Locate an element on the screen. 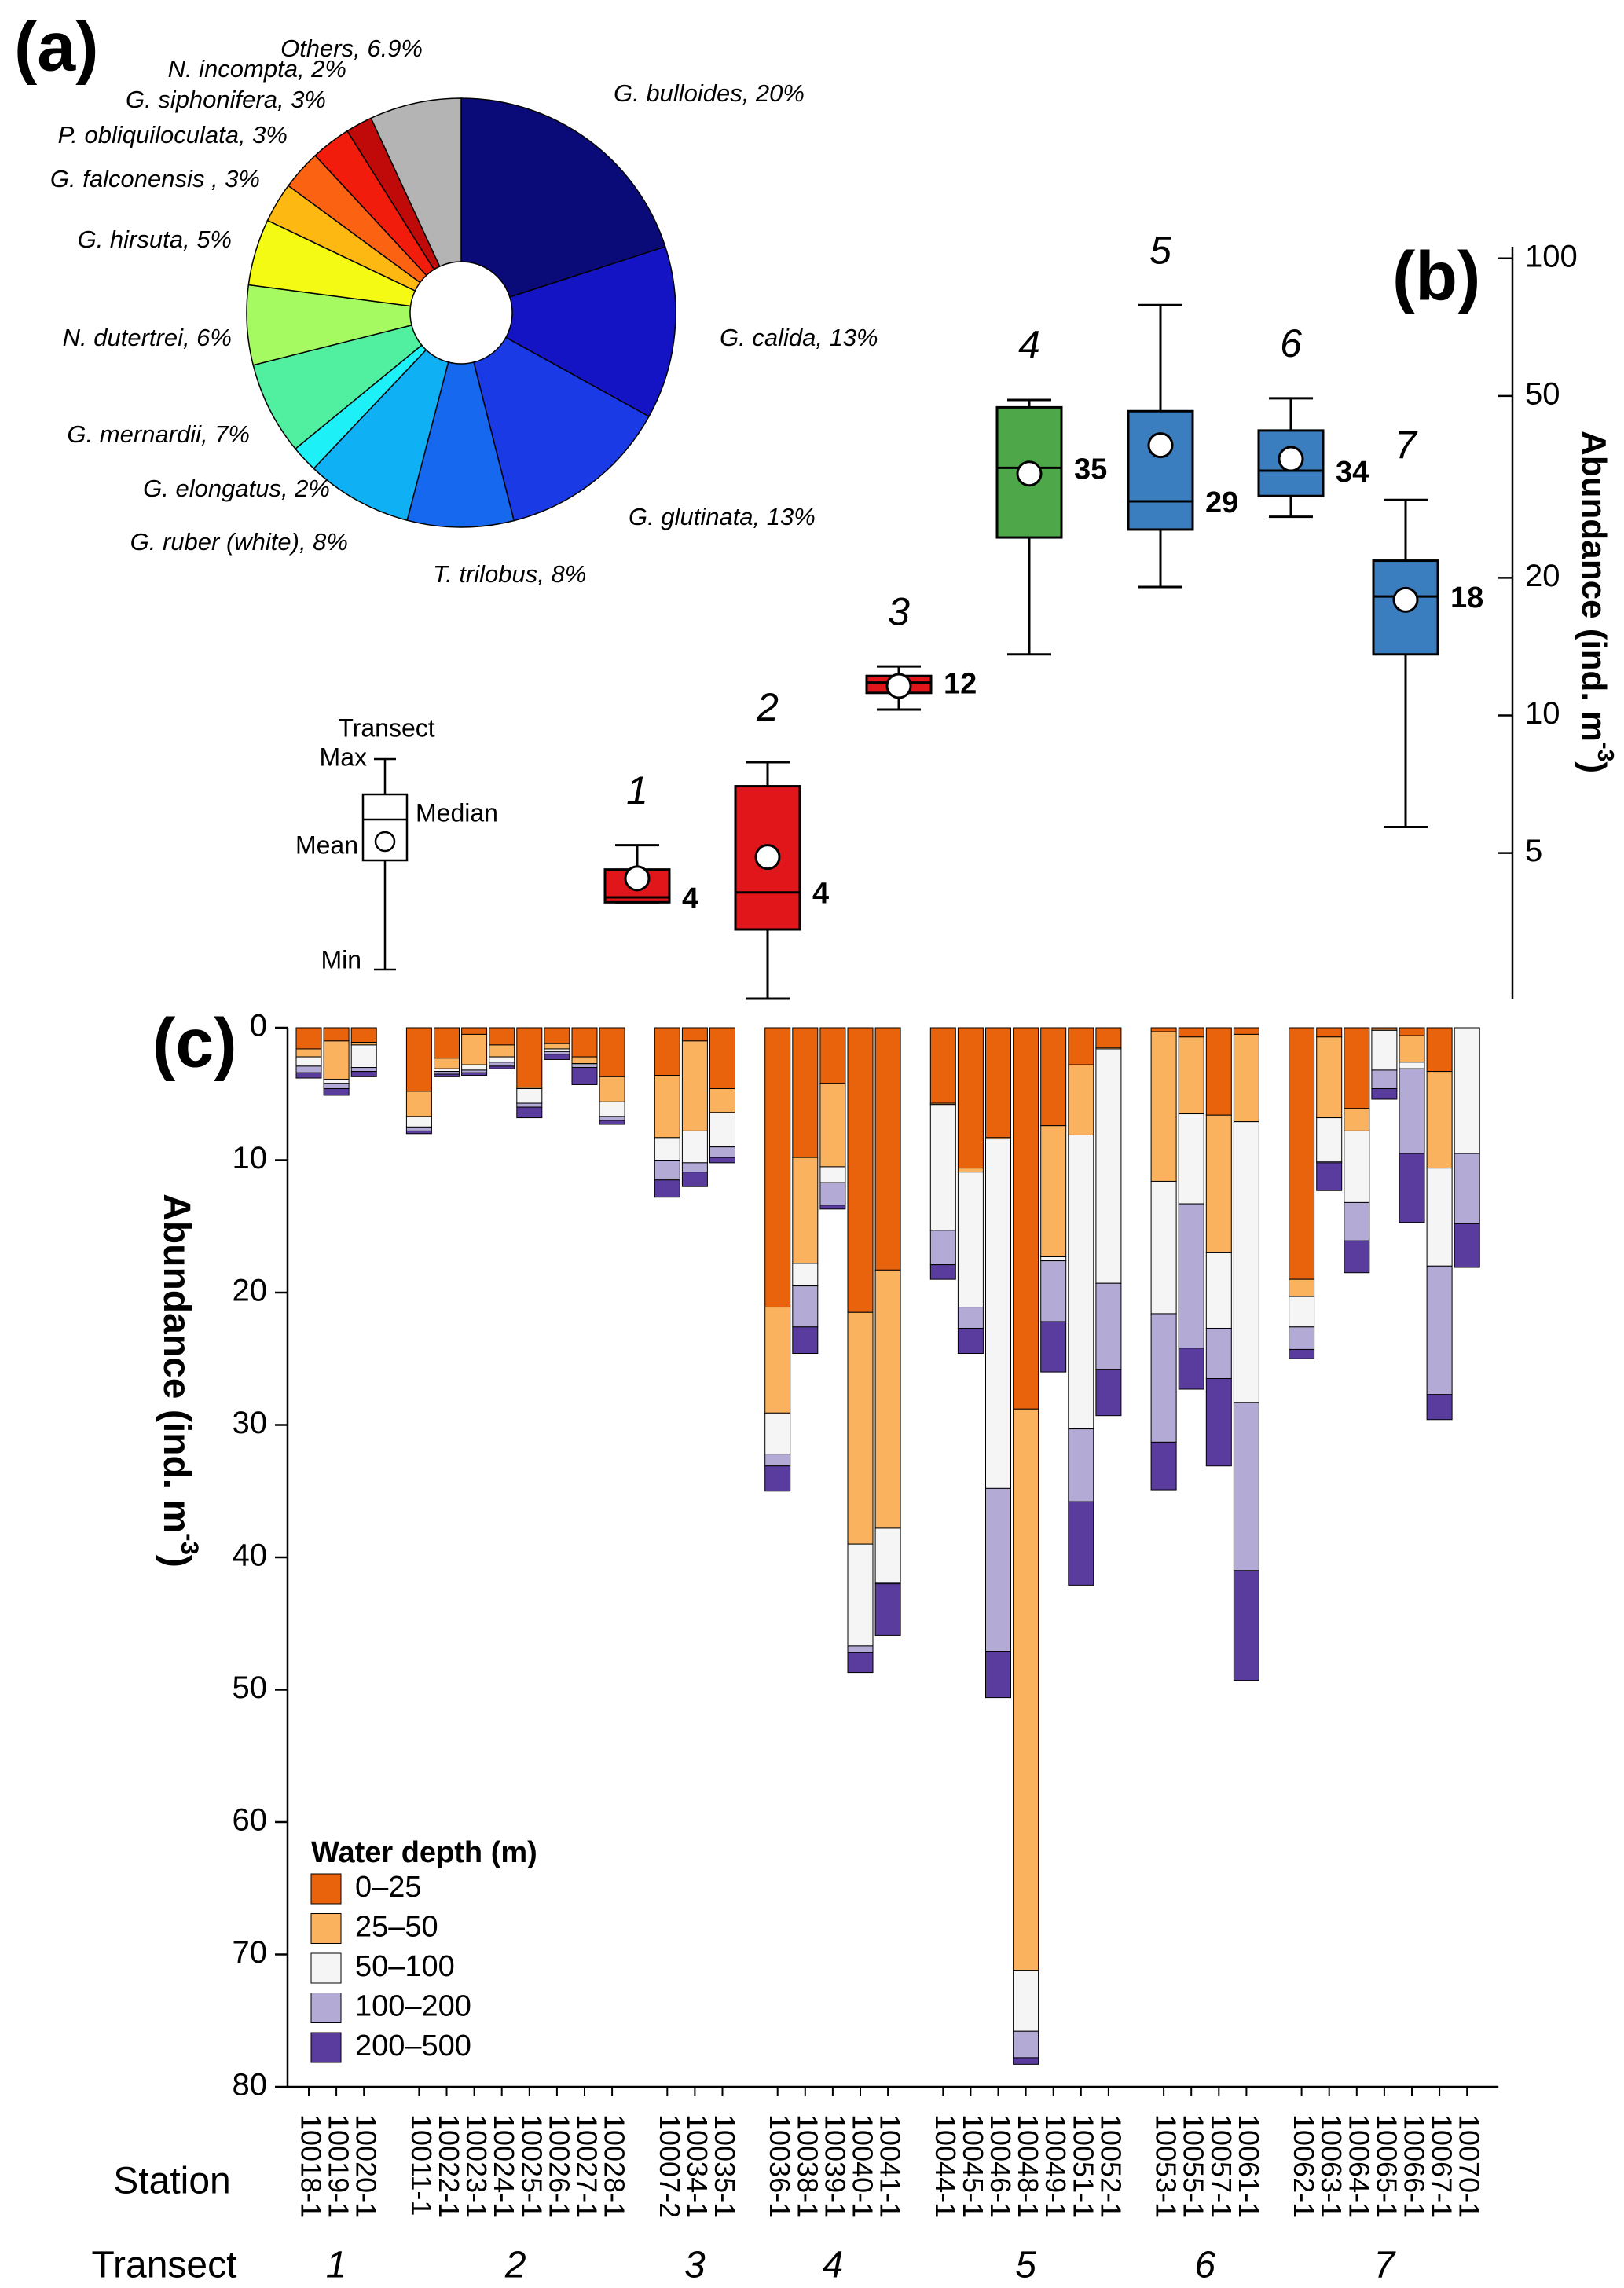 The height and width of the screenshot is (2288, 1624). station-label: 10062-1 is located at coordinates (1304, 2166).